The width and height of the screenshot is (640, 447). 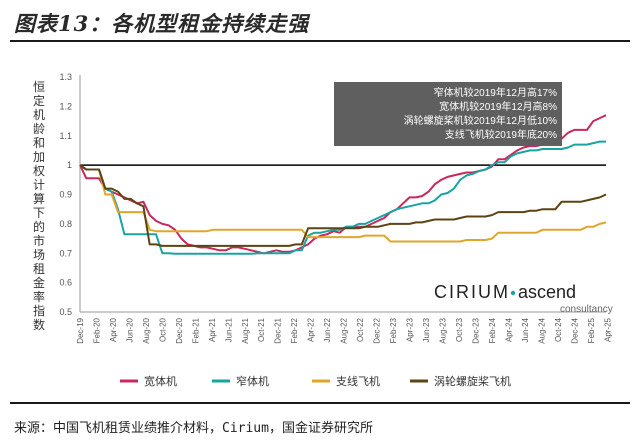 I want to click on y-axis-label-char: 恒, so click(x=38, y=87).